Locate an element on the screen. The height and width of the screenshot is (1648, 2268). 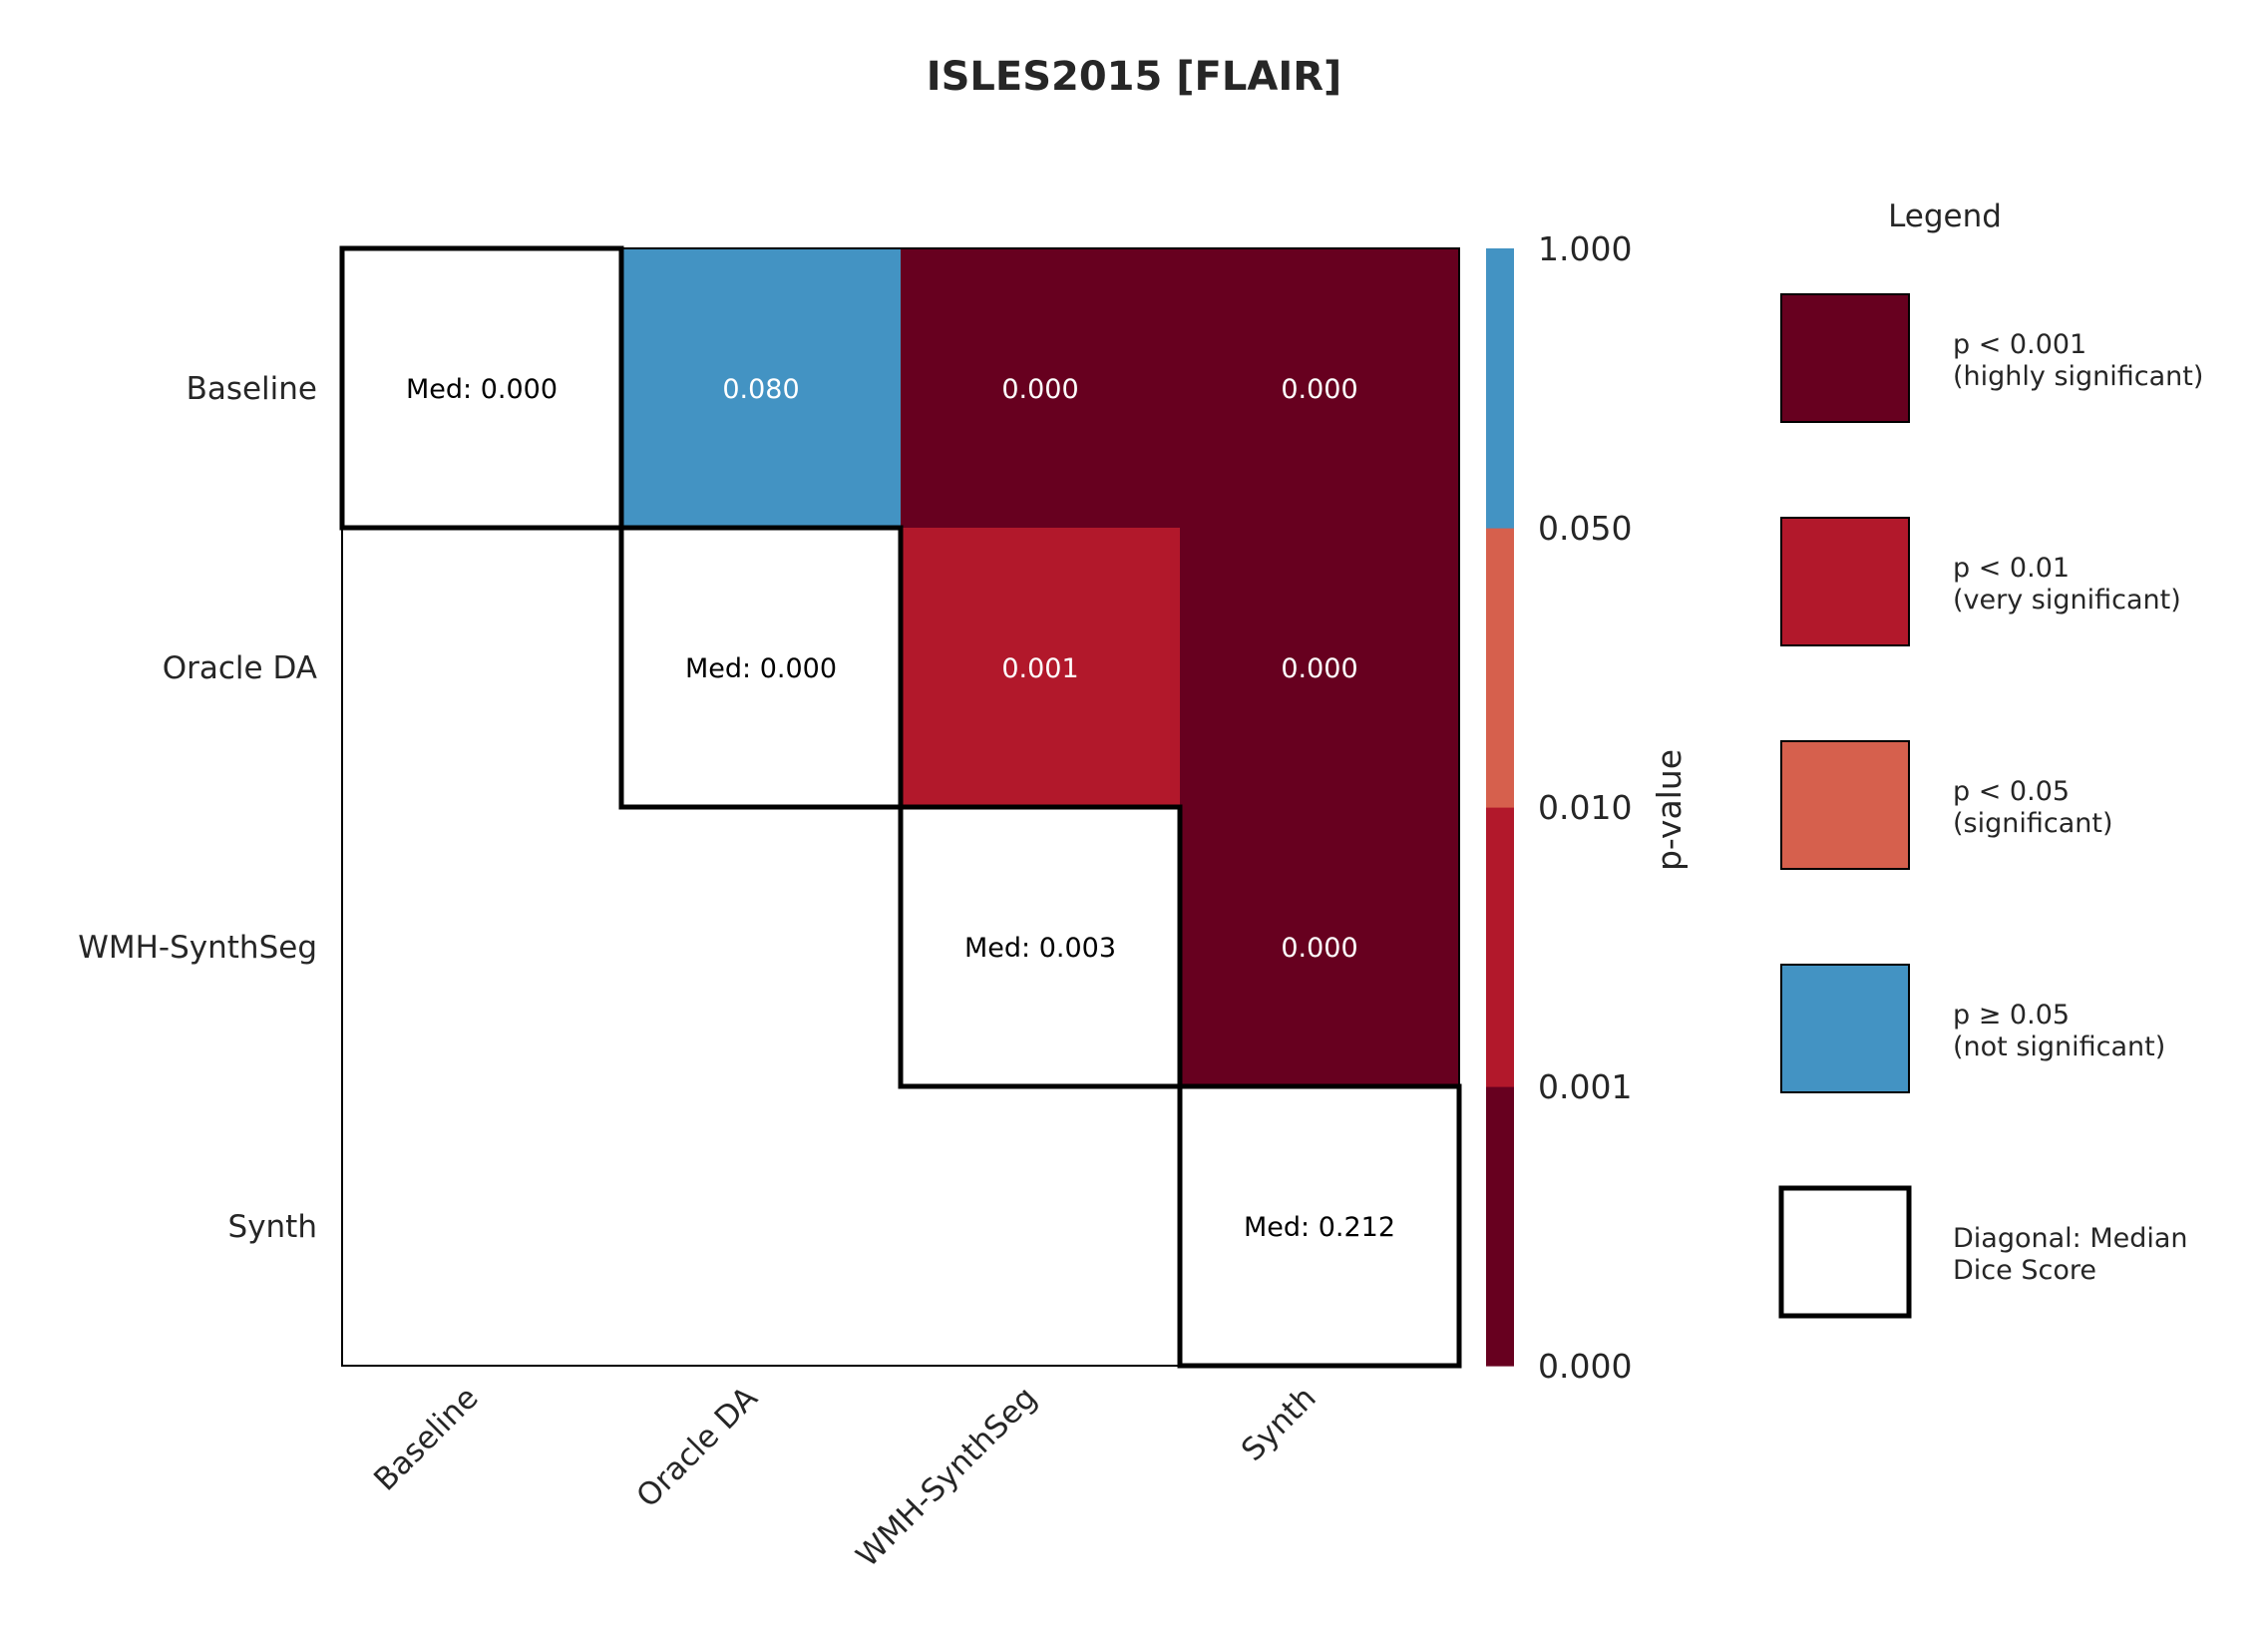
legend-item-label: p ≥ 0.05 is located at coordinates (2011, 1015).